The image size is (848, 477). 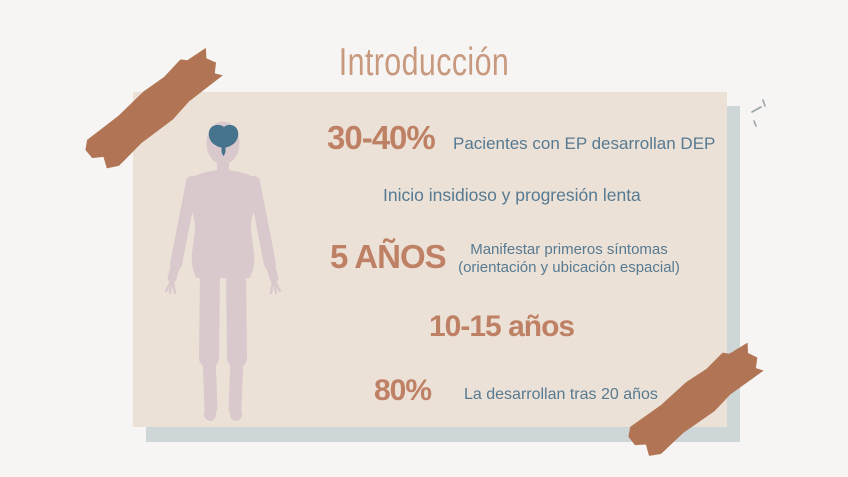 I want to click on stat-value-30-40: 30-40%, so click(x=381, y=137).